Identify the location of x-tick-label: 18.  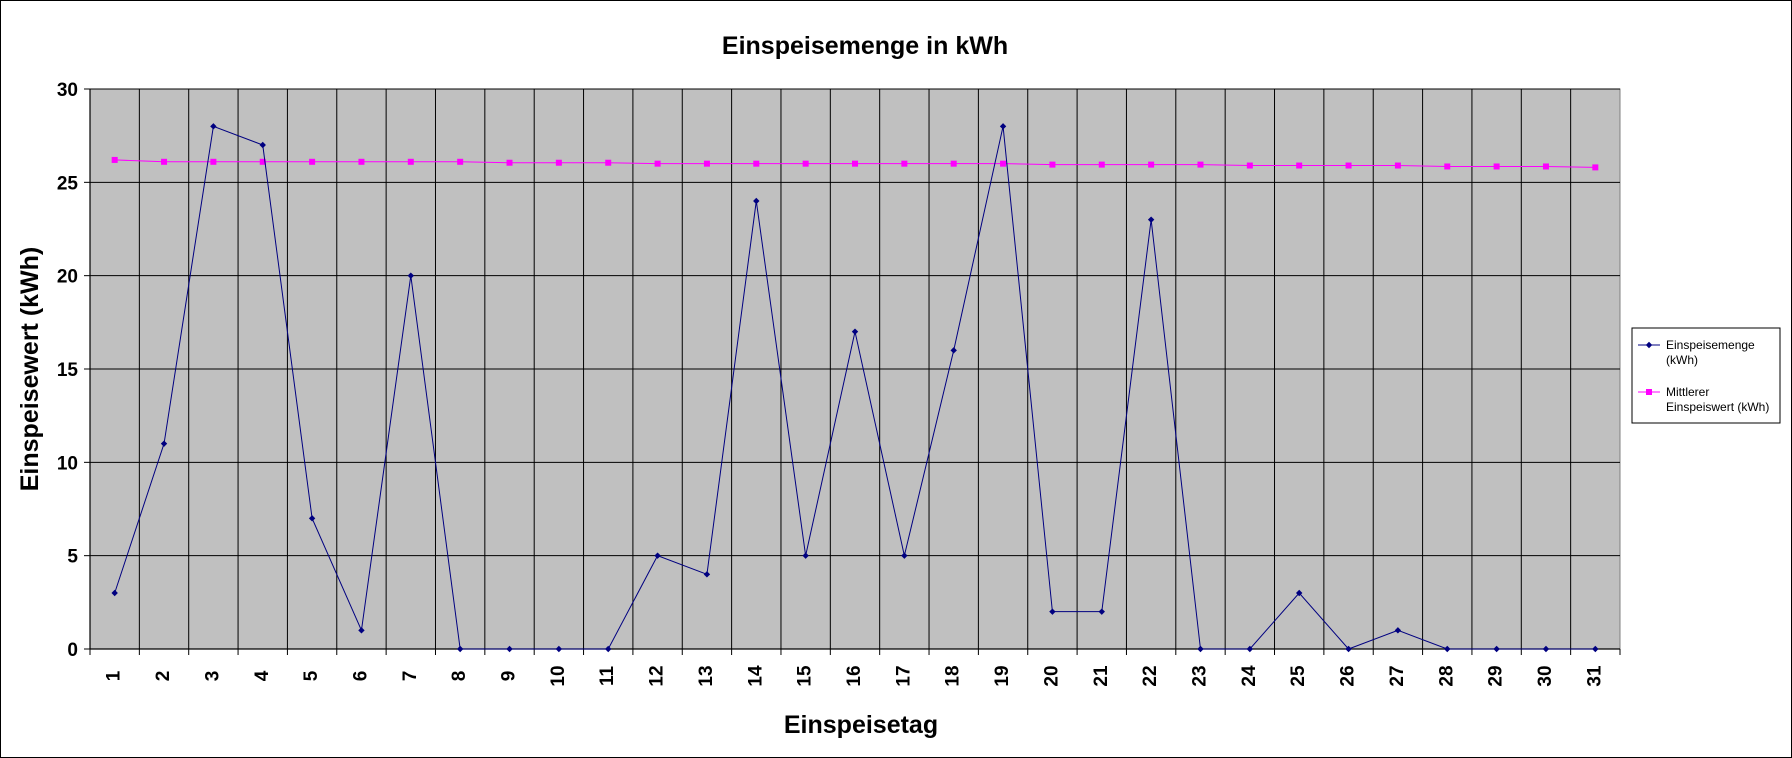
(953, 675).